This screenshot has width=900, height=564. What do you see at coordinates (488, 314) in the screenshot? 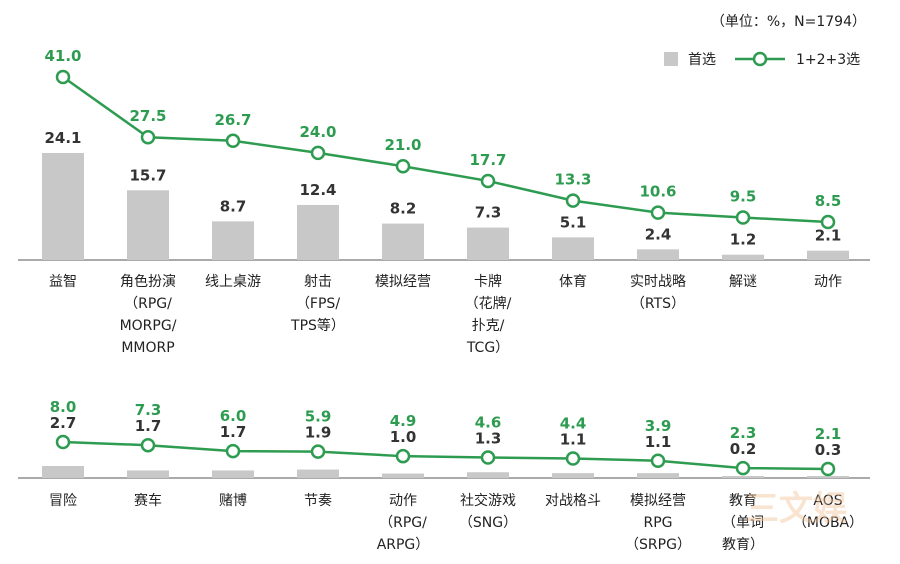
I see `category-label: 卡牌（花牌/扑克/TCG）` at bounding box center [488, 314].